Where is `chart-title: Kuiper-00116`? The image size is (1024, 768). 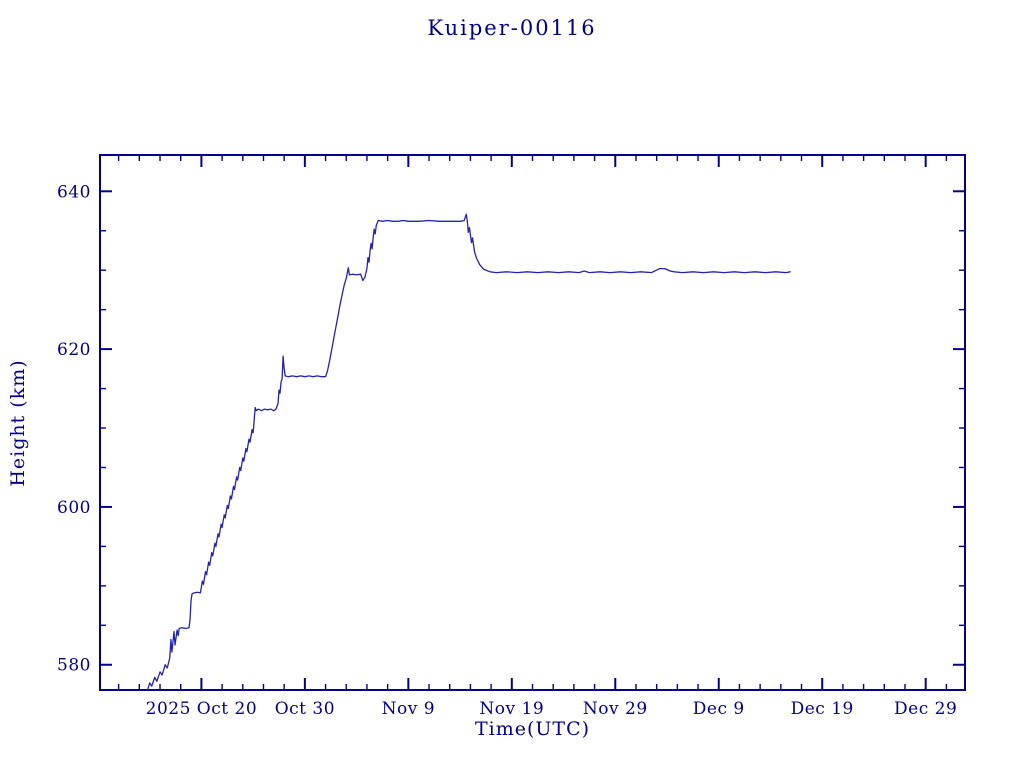 chart-title: Kuiper-00116 is located at coordinates (512, 28).